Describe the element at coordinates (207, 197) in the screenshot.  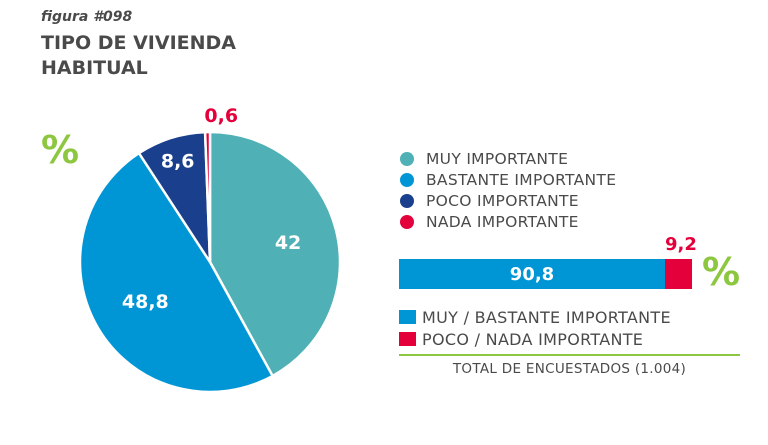
I see `pie-slice-nada` at that location.